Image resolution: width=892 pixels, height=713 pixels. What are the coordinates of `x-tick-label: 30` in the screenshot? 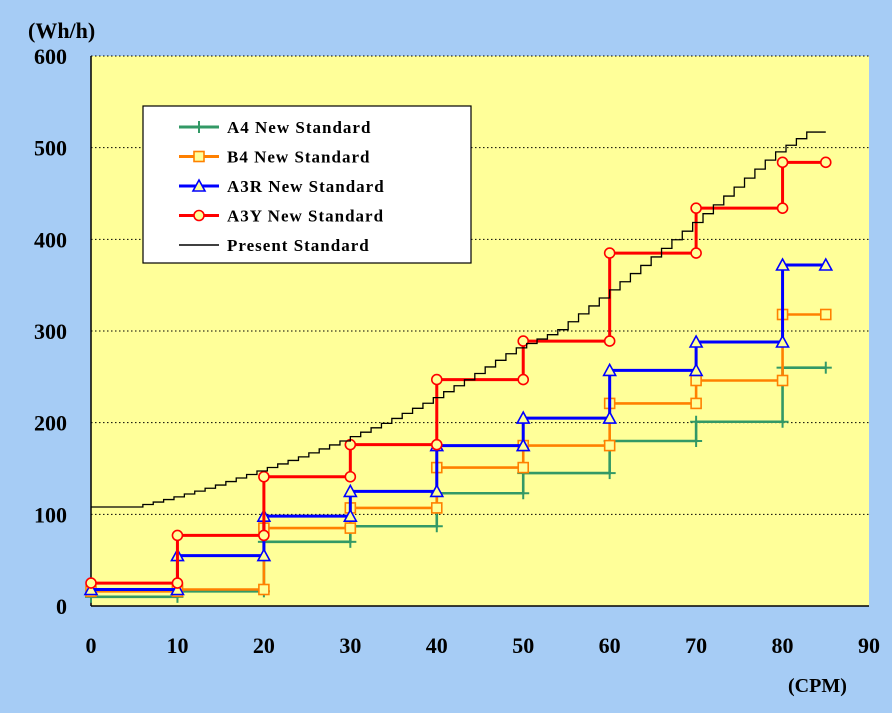 It's located at (350, 645).